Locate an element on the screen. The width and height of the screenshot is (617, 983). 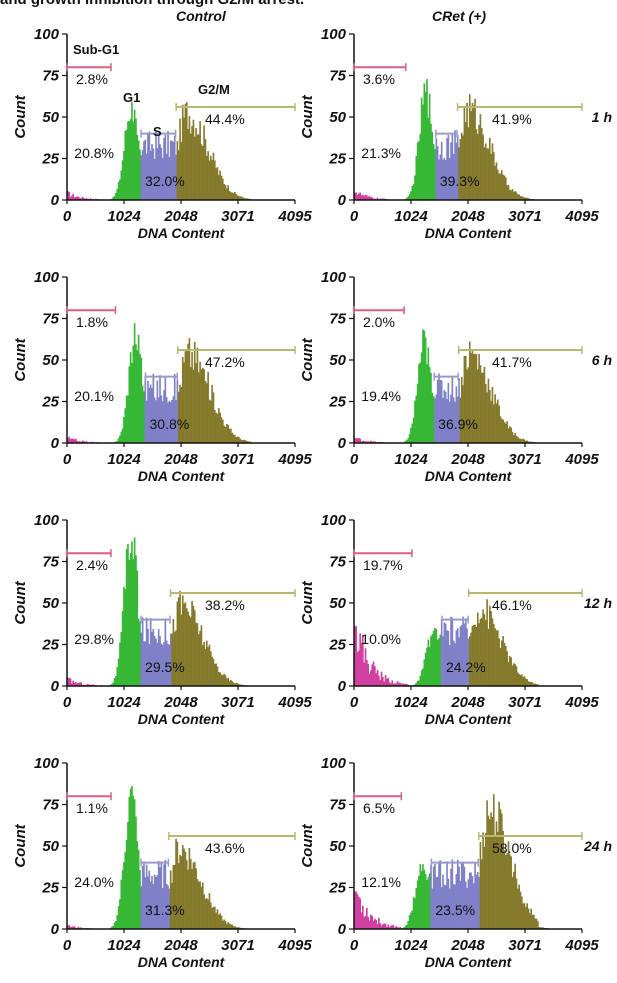
subg1-percentage: 6.5% is located at coordinates (379, 808).